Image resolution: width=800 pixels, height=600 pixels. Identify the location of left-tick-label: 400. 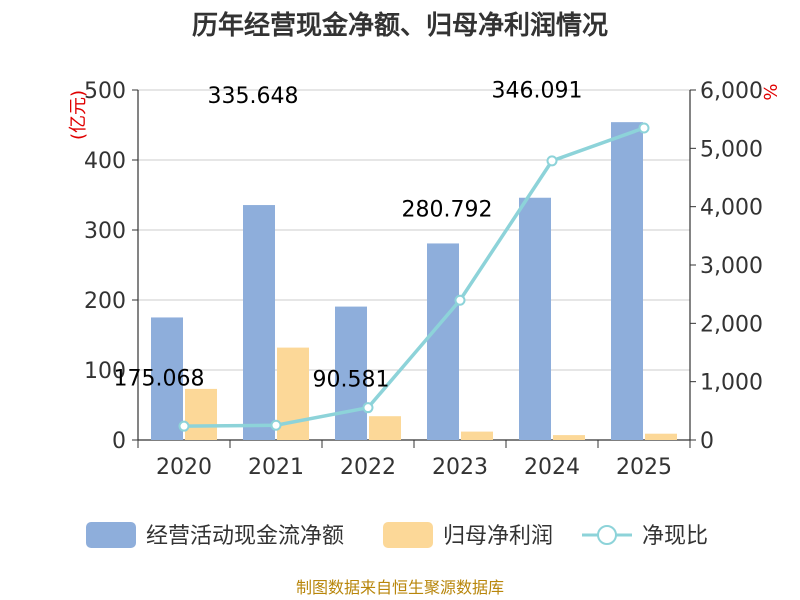
(105, 161).